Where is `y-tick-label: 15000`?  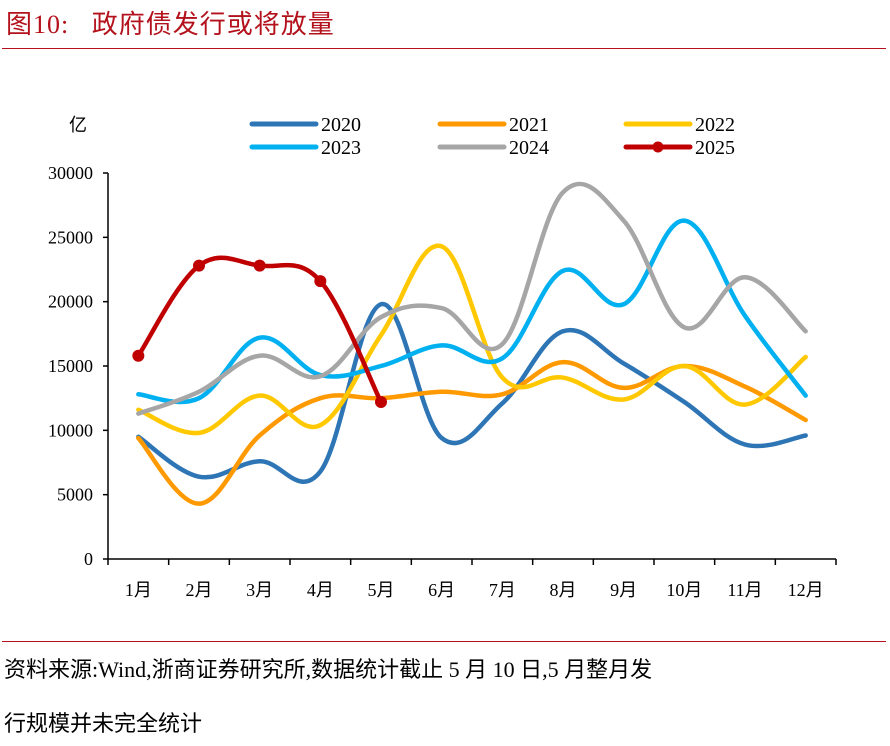
y-tick-label: 15000 is located at coordinates (70, 366).